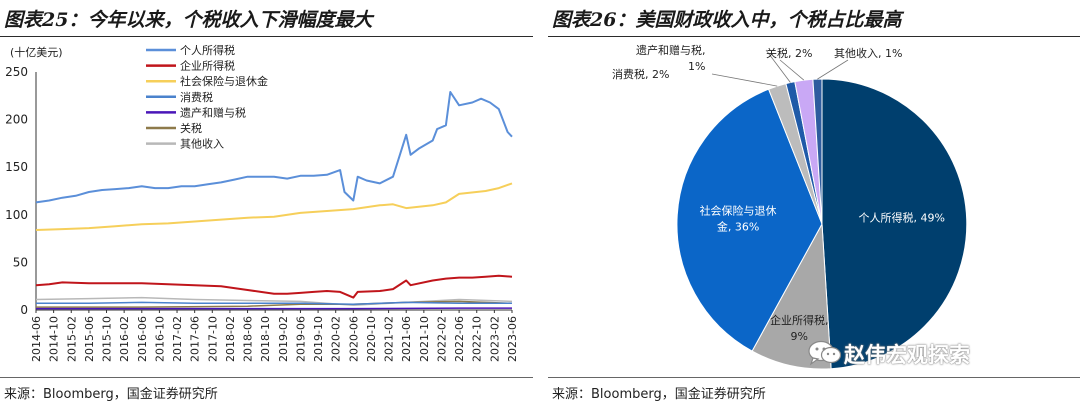  Describe the element at coordinates (89, 339) in the screenshot. I see `x-tick-label: 2015-06` at that location.